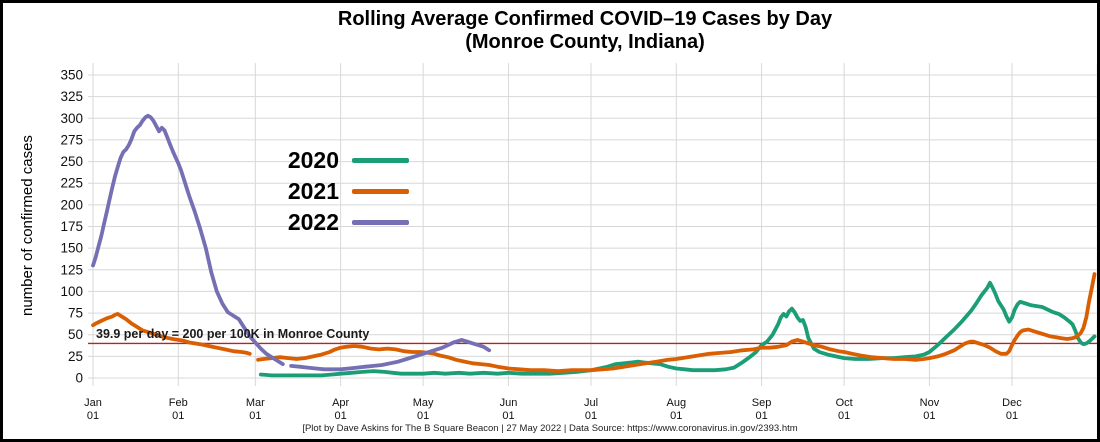 This screenshot has width=1100, height=442. What do you see at coordinates (93, 403) in the screenshot?
I see `x-tick-label-month: Jan` at bounding box center [93, 403].